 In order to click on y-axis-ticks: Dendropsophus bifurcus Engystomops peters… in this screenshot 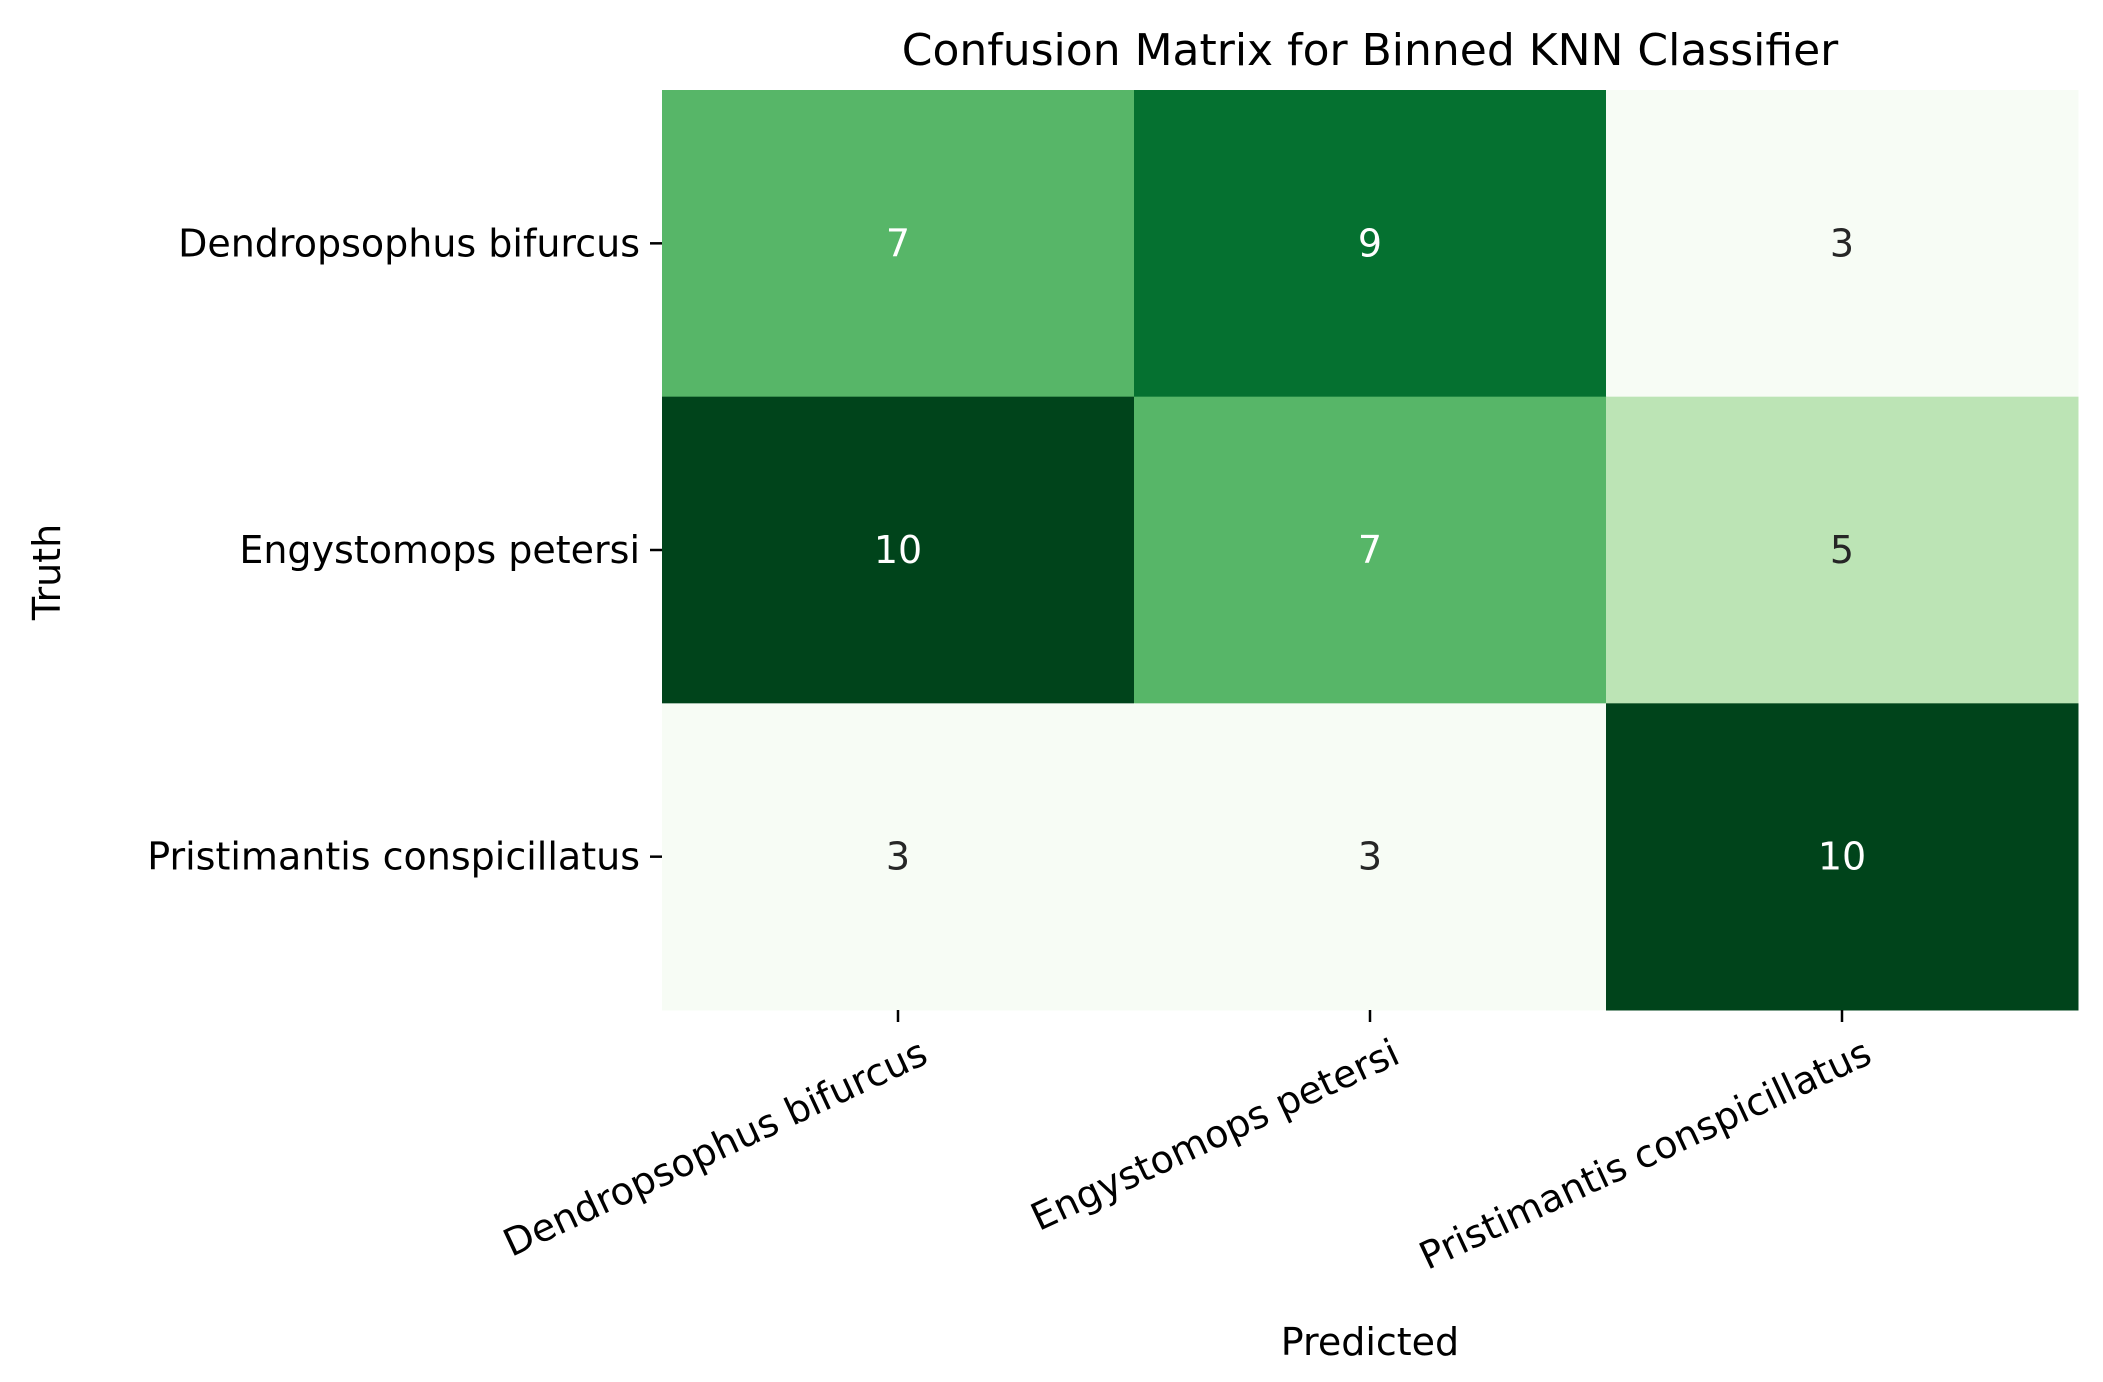, I will do `click(404, 550)`.